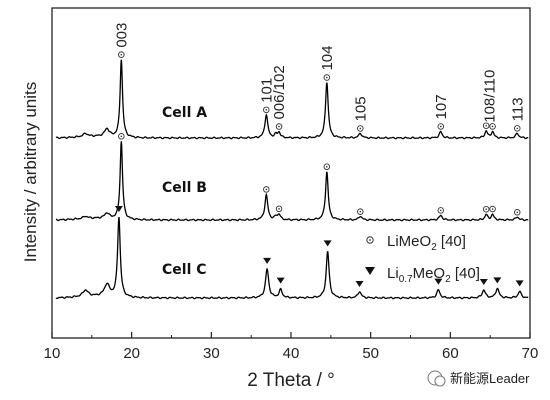  What do you see at coordinates (30, 172) in the screenshot?
I see `y-axis-label: Intensity / arbitrary units` at bounding box center [30, 172].